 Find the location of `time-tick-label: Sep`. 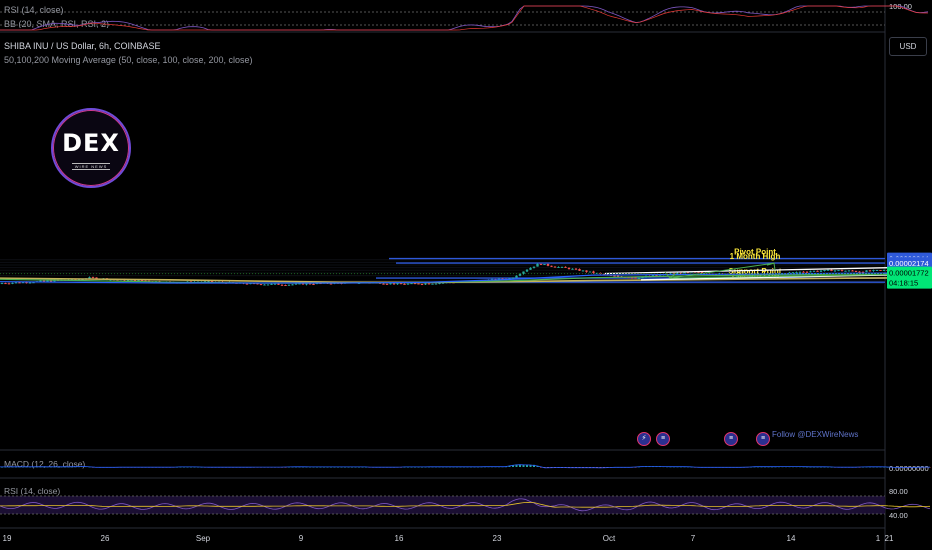

time-tick-label: Sep is located at coordinates (203, 538).